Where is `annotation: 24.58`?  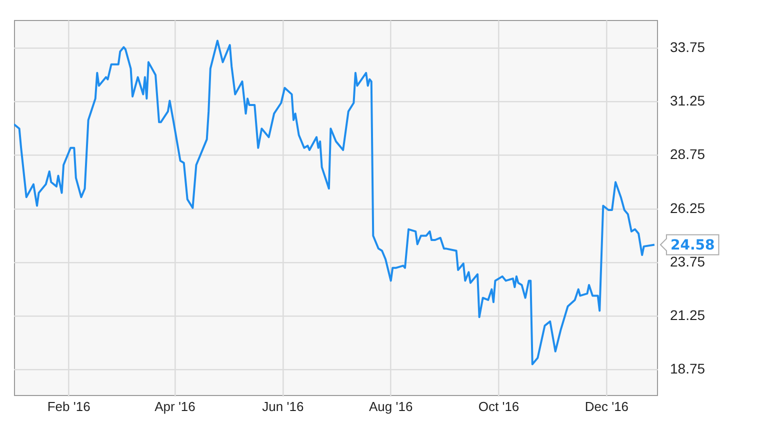
annotation: 24.58 is located at coordinates (692, 245).